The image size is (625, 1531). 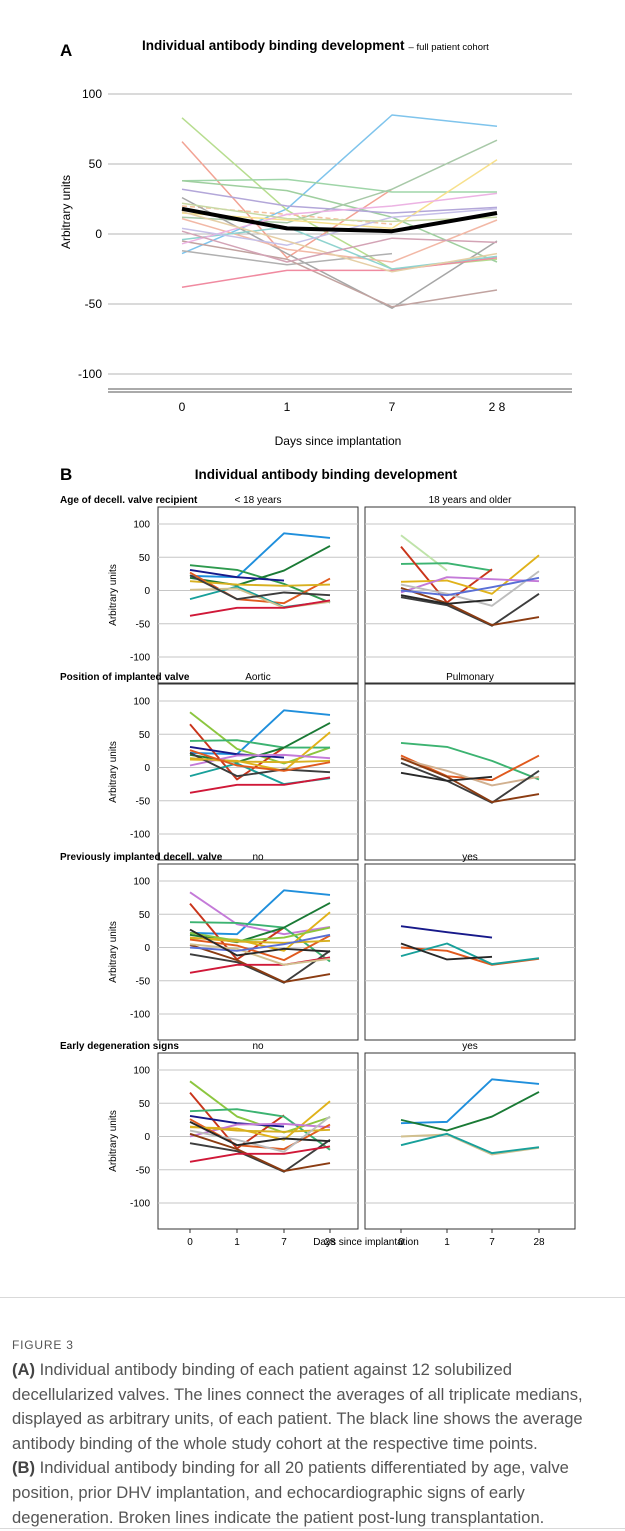 What do you see at coordinates (258, 677) in the screenshot?
I see `panel-b-left-subplot-title: Aortic` at bounding box center [258, 677].